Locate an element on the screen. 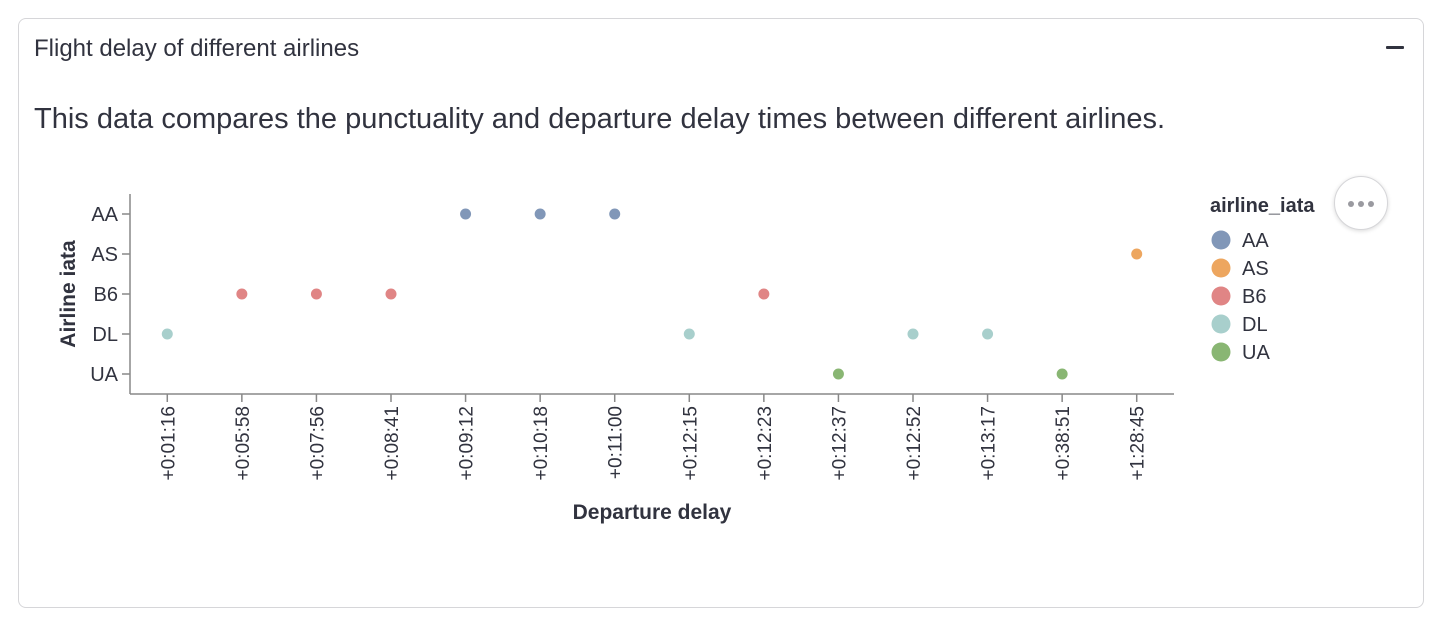  x-tick-label: +0:12:52 is located at coordinates (914, 443).